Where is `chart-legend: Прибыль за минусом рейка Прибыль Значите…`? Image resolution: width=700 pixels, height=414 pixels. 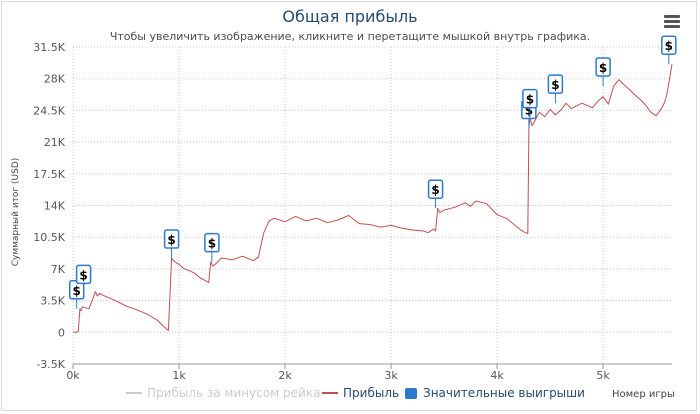
chart-legend: Прибыль за минусом рейка Прибыль Значите… is located at coordinates (350, 395).